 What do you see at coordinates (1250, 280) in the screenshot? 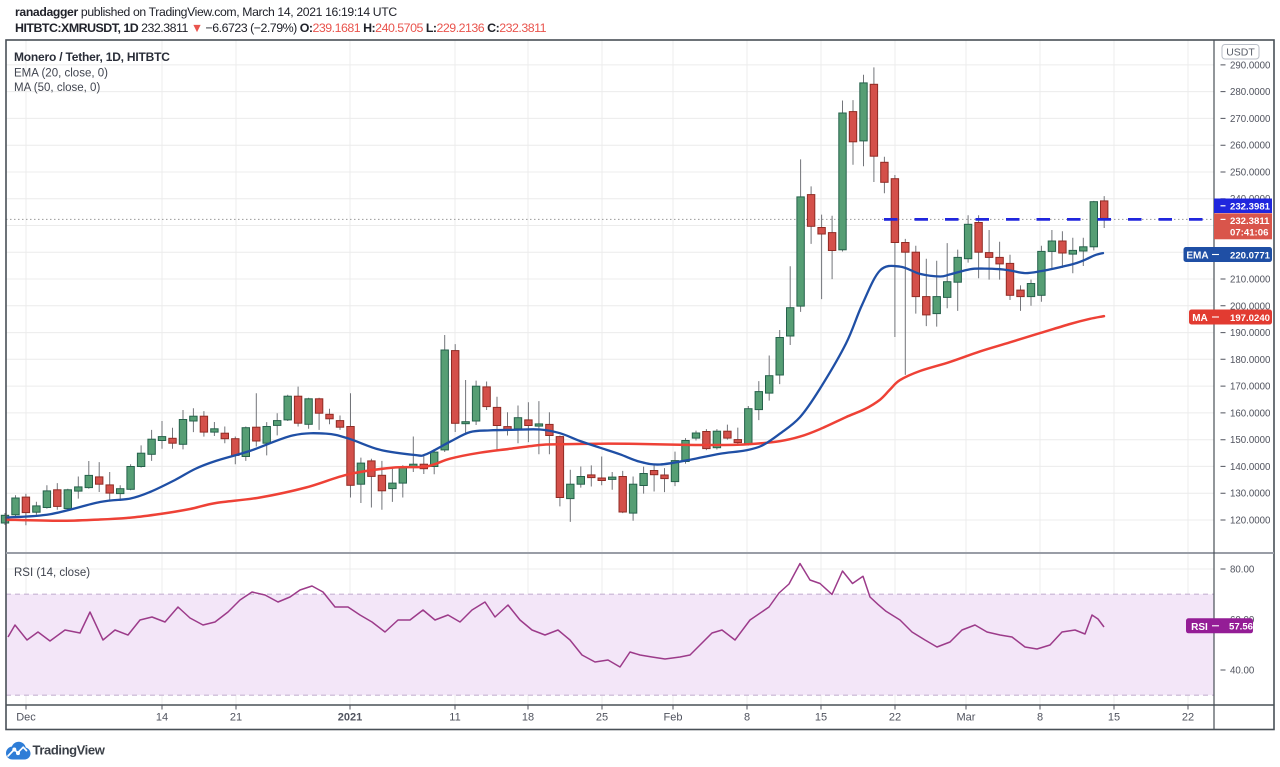
I see `svg-text: 210.0000` at bounding box center [1250, 280].